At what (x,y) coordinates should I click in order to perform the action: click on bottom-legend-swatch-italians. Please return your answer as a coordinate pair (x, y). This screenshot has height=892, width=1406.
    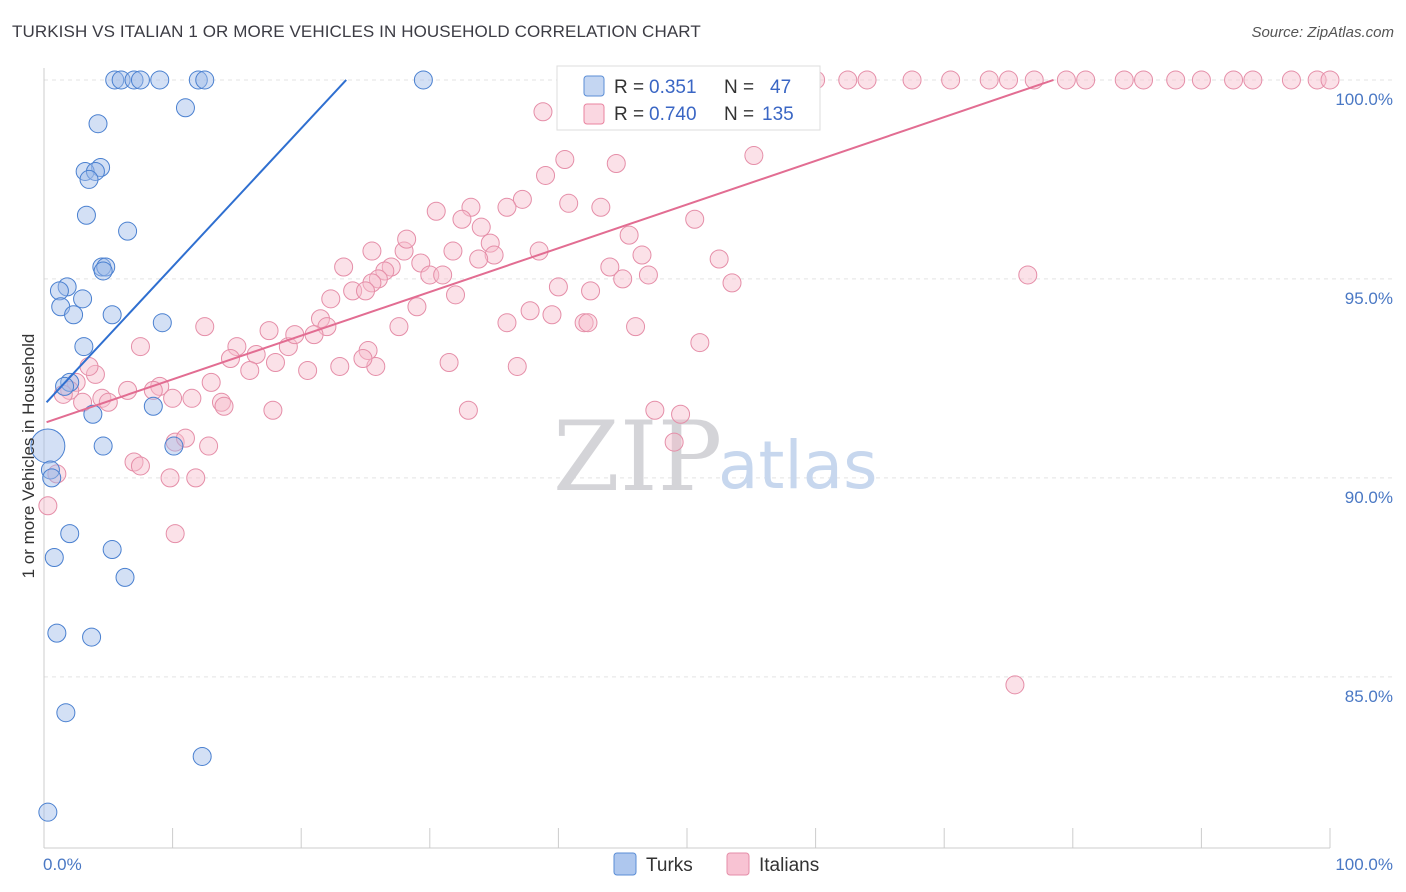
    Looking at the image, I should click on (738, 864).